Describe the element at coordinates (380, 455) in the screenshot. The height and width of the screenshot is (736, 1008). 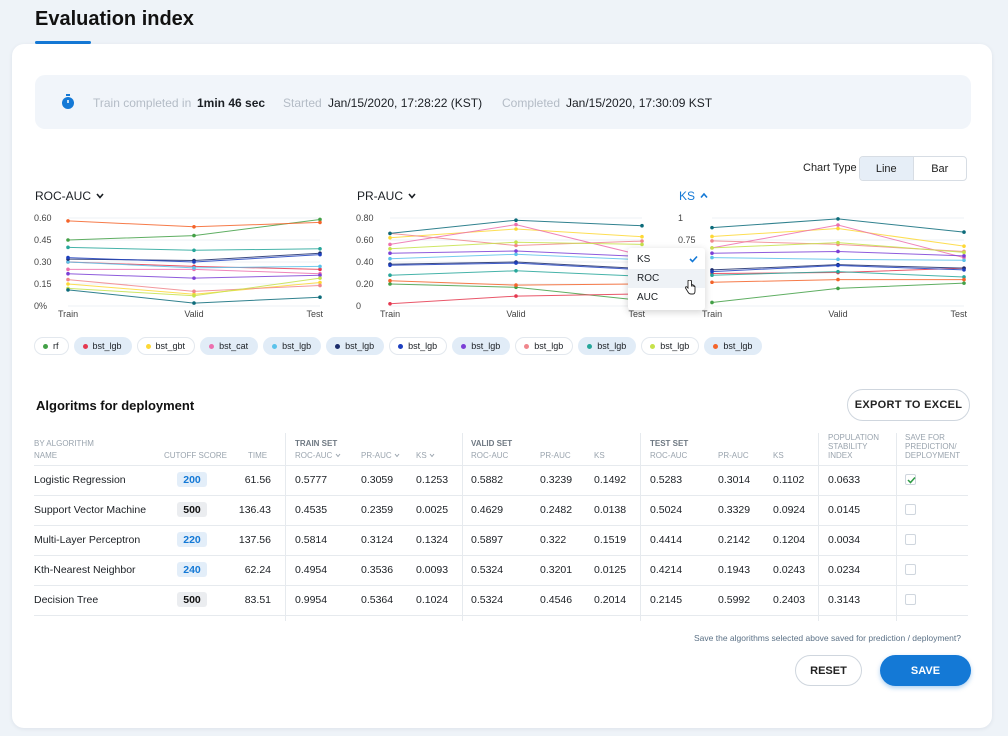
I see `header-train-pr-auc: PR-AUC` at that location.